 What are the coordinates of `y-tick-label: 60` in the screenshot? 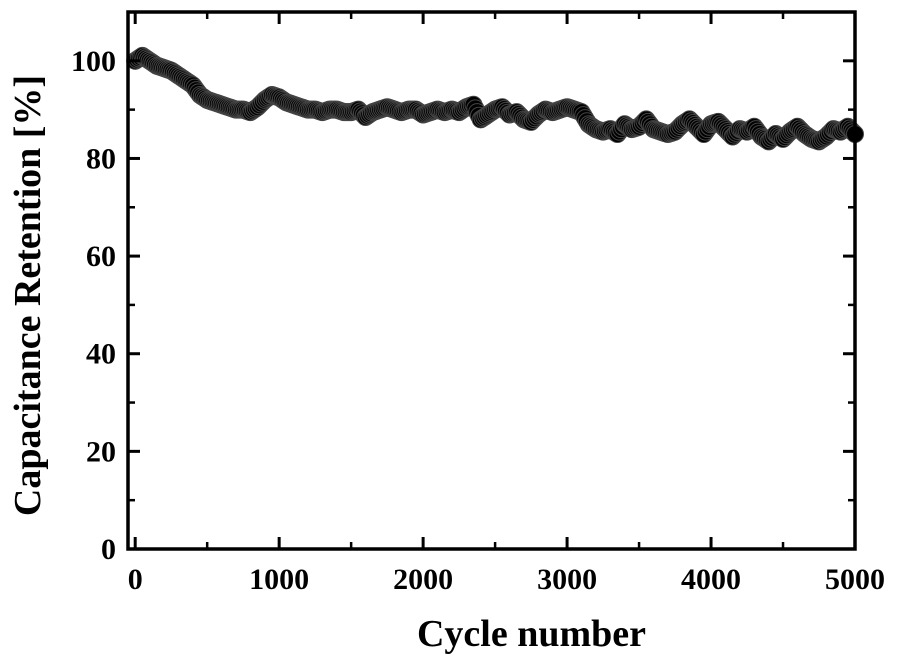 It's located at (101, 256).